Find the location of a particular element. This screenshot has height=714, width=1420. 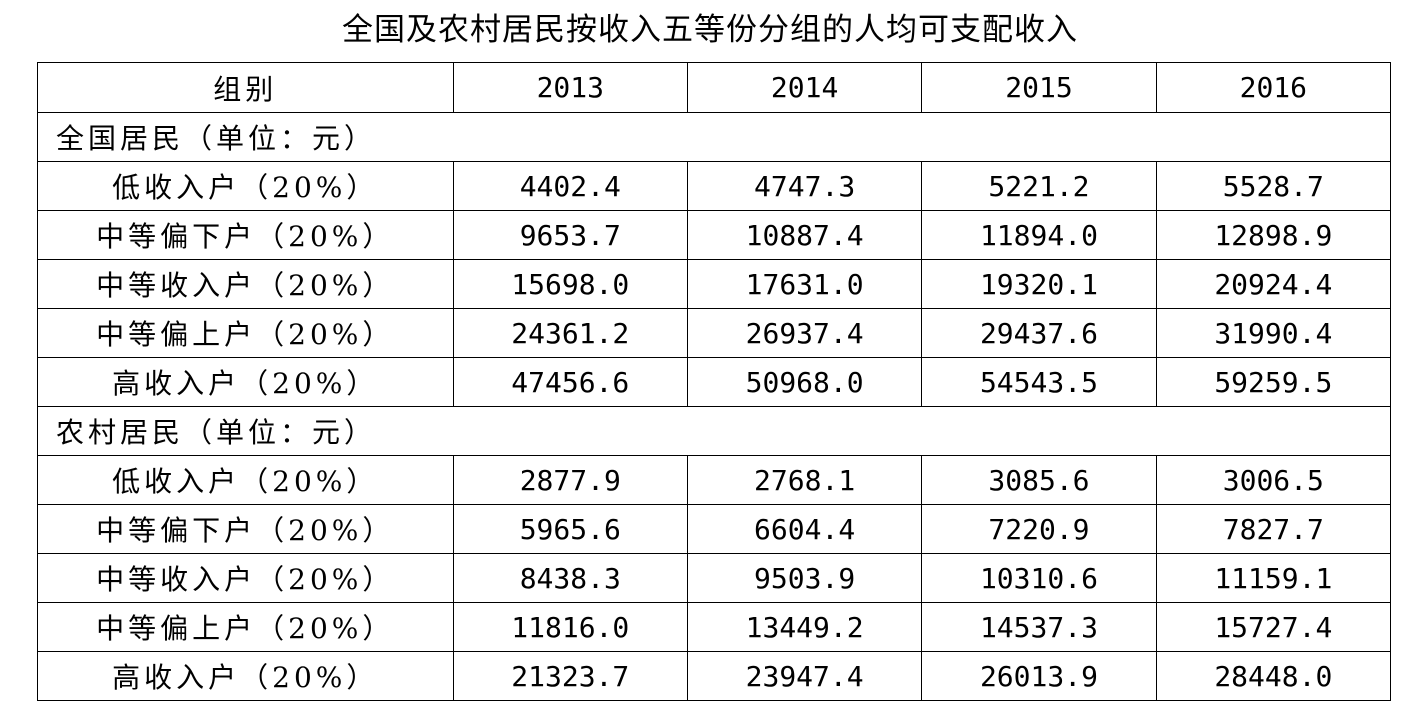

section-label-rural: 农村居民（单位：元） is located at coordinates (714, 431).